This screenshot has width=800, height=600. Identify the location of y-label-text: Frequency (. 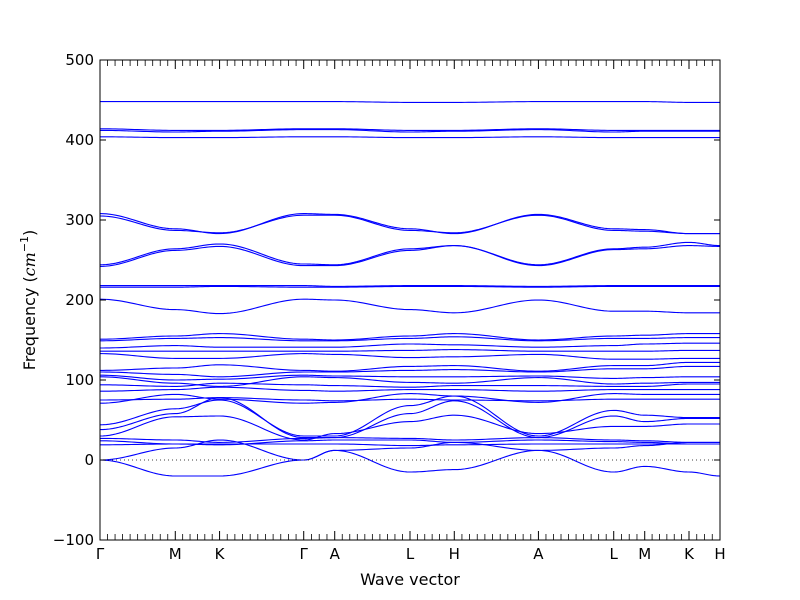
(29, 323).